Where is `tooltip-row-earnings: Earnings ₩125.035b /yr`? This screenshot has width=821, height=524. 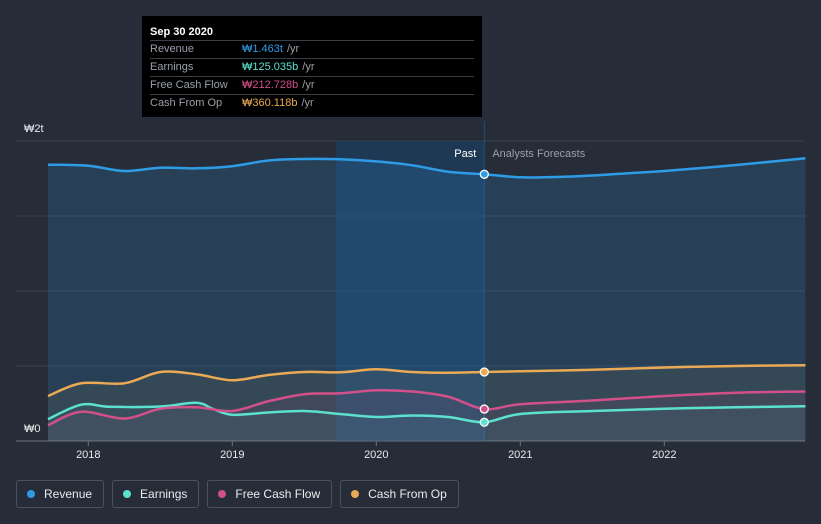 tooltip-row-earnings: Earnings ₩125.035b /yr is located at coordinates (312, 67).